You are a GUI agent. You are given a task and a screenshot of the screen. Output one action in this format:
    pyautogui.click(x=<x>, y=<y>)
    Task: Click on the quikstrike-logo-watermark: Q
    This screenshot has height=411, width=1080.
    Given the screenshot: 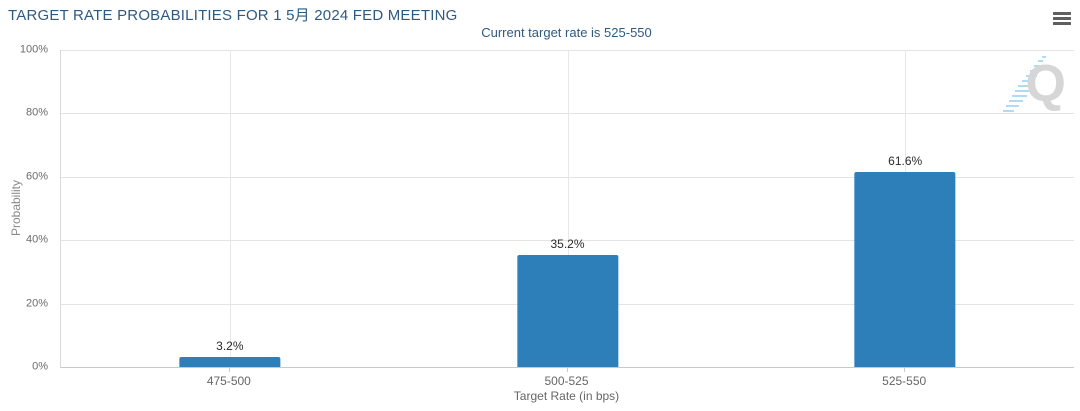 What is the action you would take?
    pyautogui.click(x=1035, y=85)
    